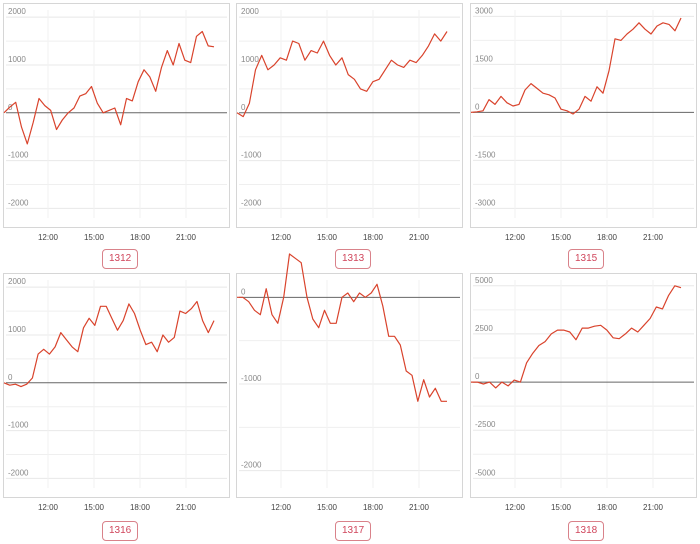  I want to click on y-tick-label: -5000, so click(485, 472).